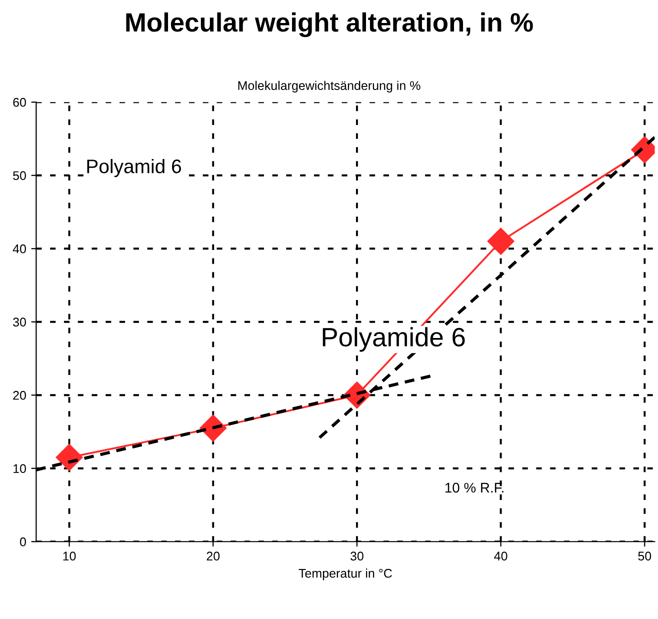 The height and width of the screenshot is (619, 658). I want to click on y-tick-label: 50, so click(19, 175).